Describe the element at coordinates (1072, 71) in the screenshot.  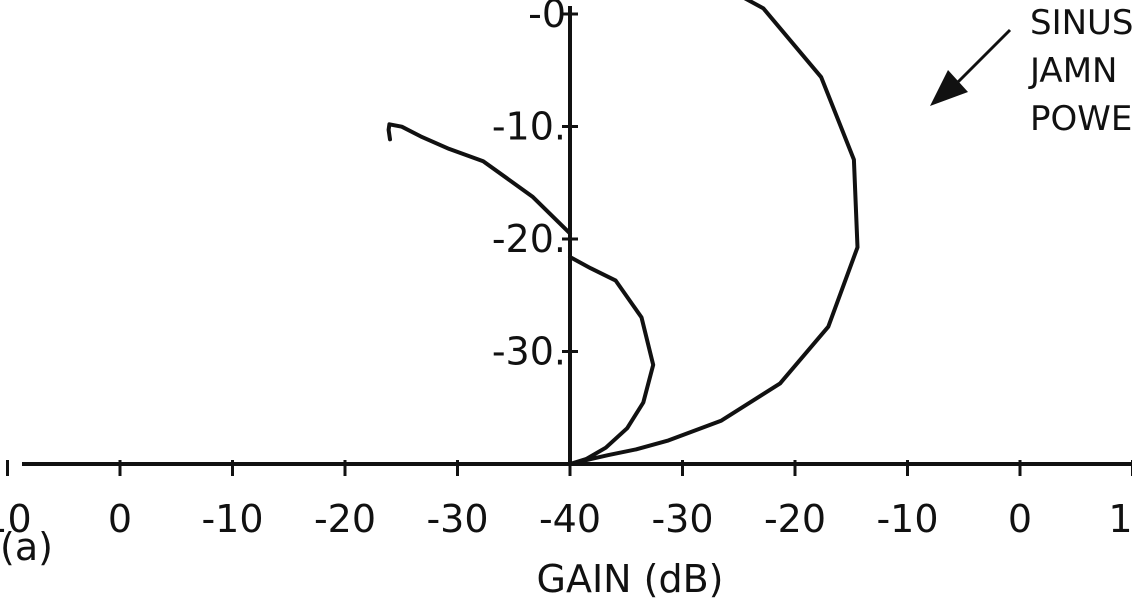
I see `annotation-line: JAMN` at that location.